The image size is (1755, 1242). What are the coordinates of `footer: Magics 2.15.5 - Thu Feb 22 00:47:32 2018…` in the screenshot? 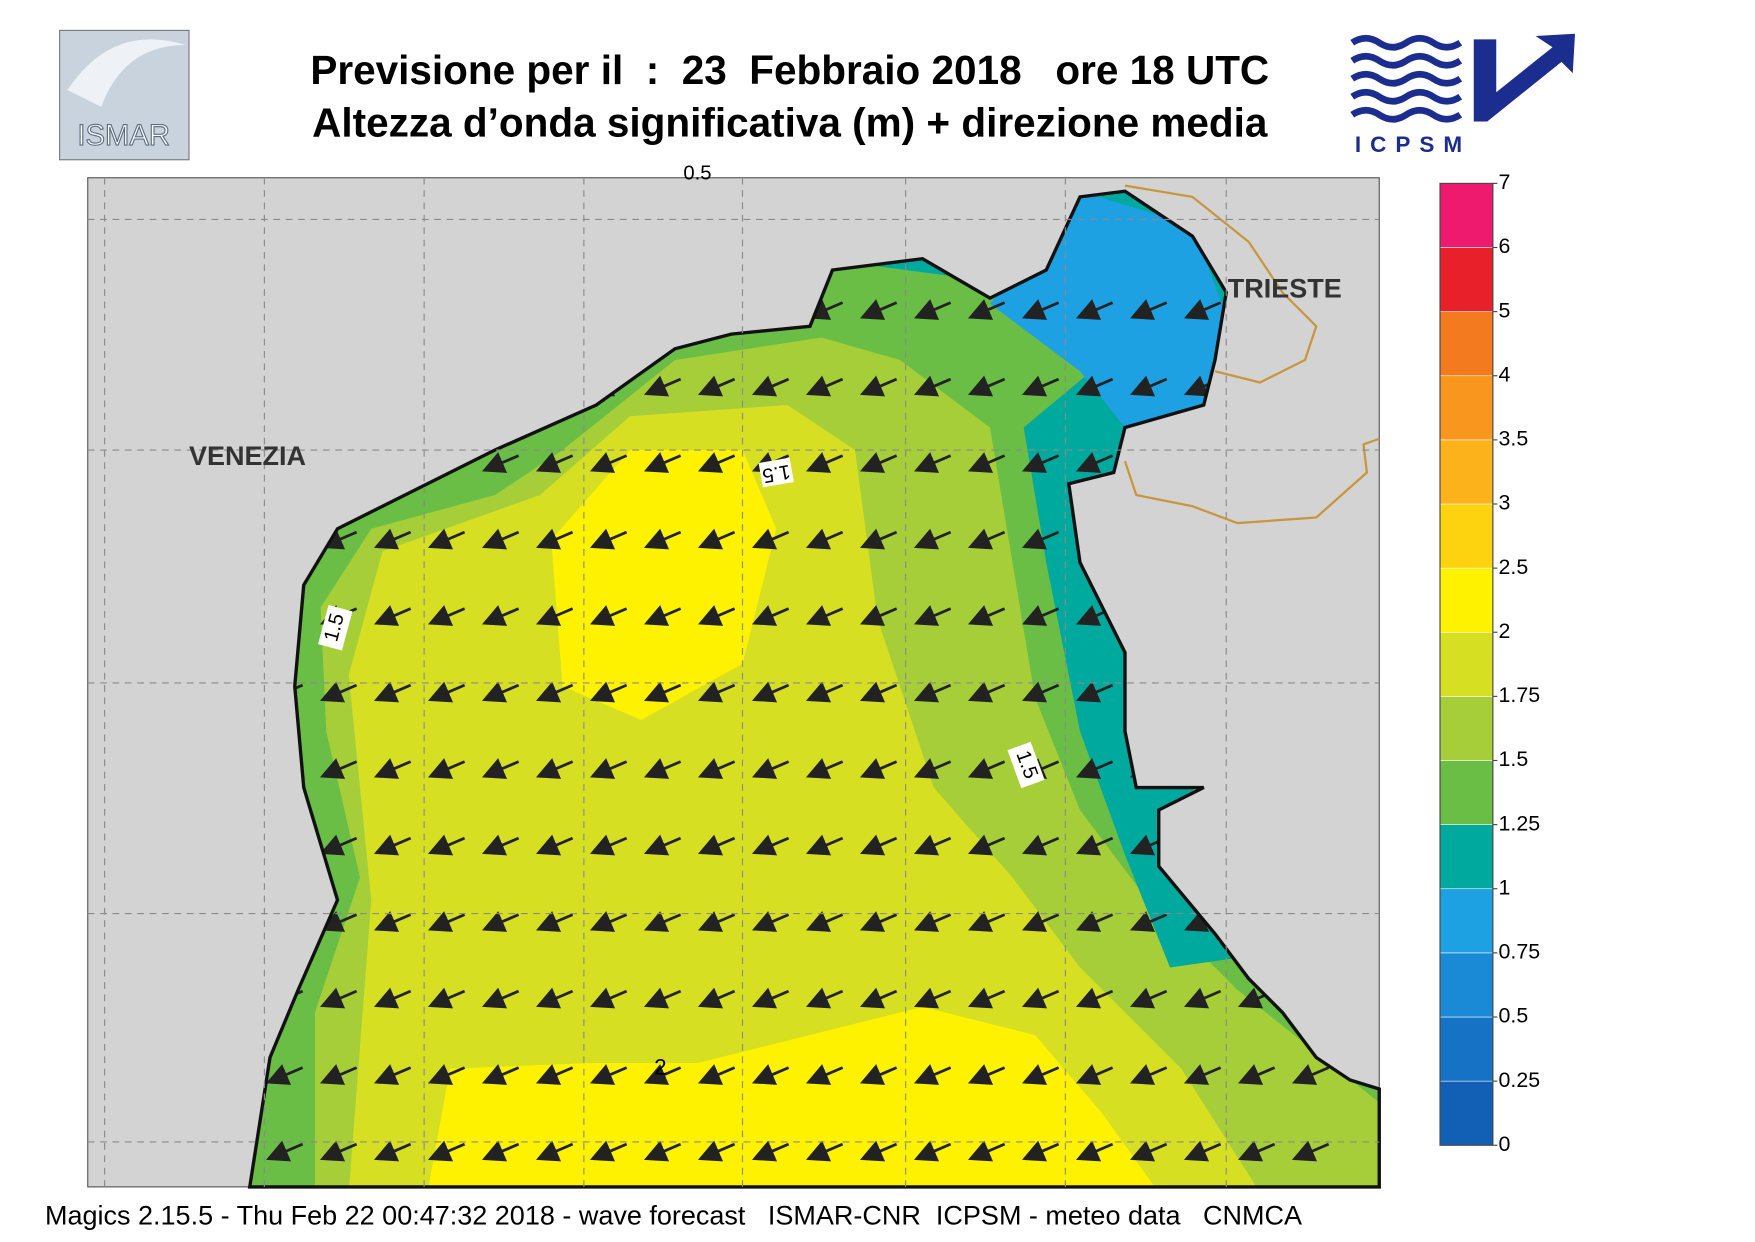 It's located at (673, 1215).